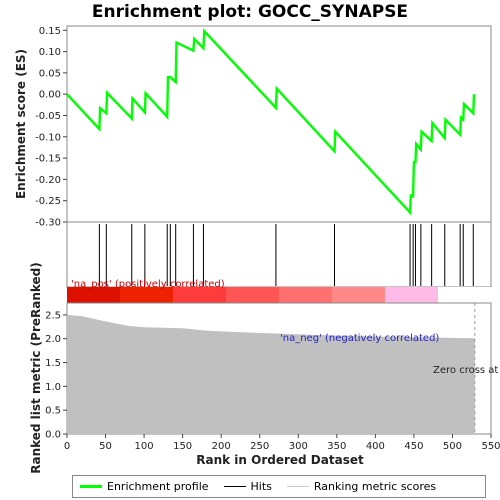  Describe the element at coordinates (53, 315) in the screenshot. I see `metric-y-tick-label: 2.5` at that location.